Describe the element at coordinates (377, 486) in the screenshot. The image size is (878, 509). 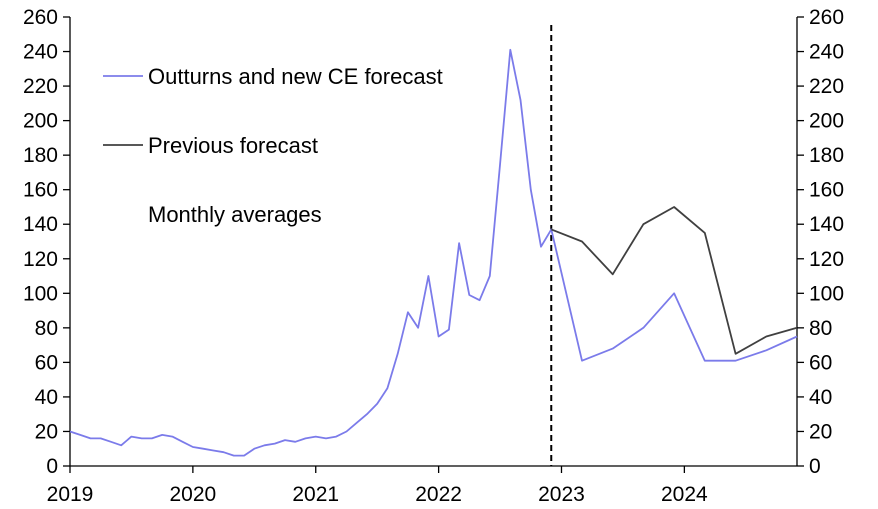
I see `x-ticks: 2019 2020 2021 2022 2023 2024` at that location.